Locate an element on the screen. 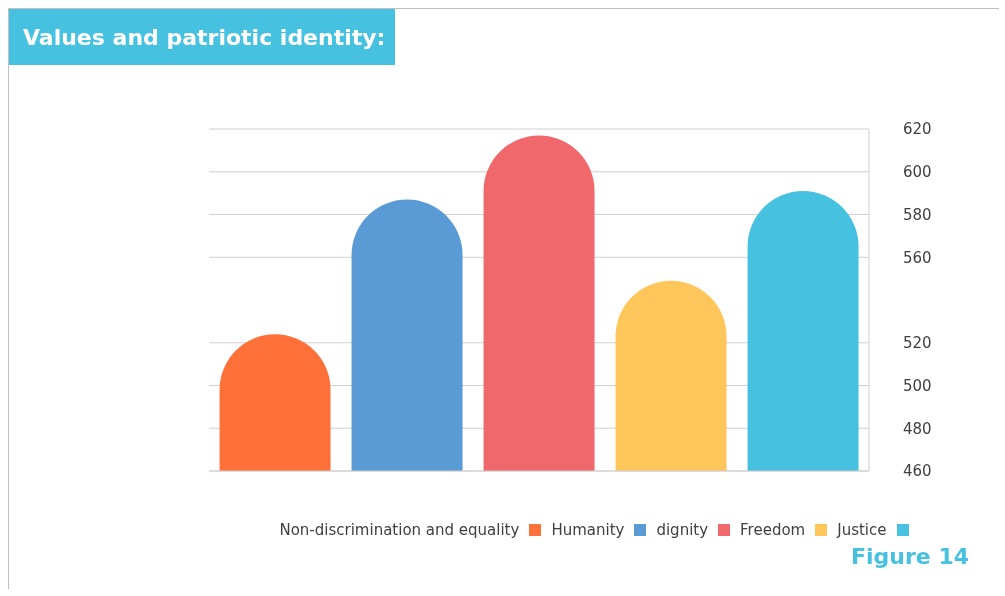  legend-label: Humanity is located at coordinates (588, 530).